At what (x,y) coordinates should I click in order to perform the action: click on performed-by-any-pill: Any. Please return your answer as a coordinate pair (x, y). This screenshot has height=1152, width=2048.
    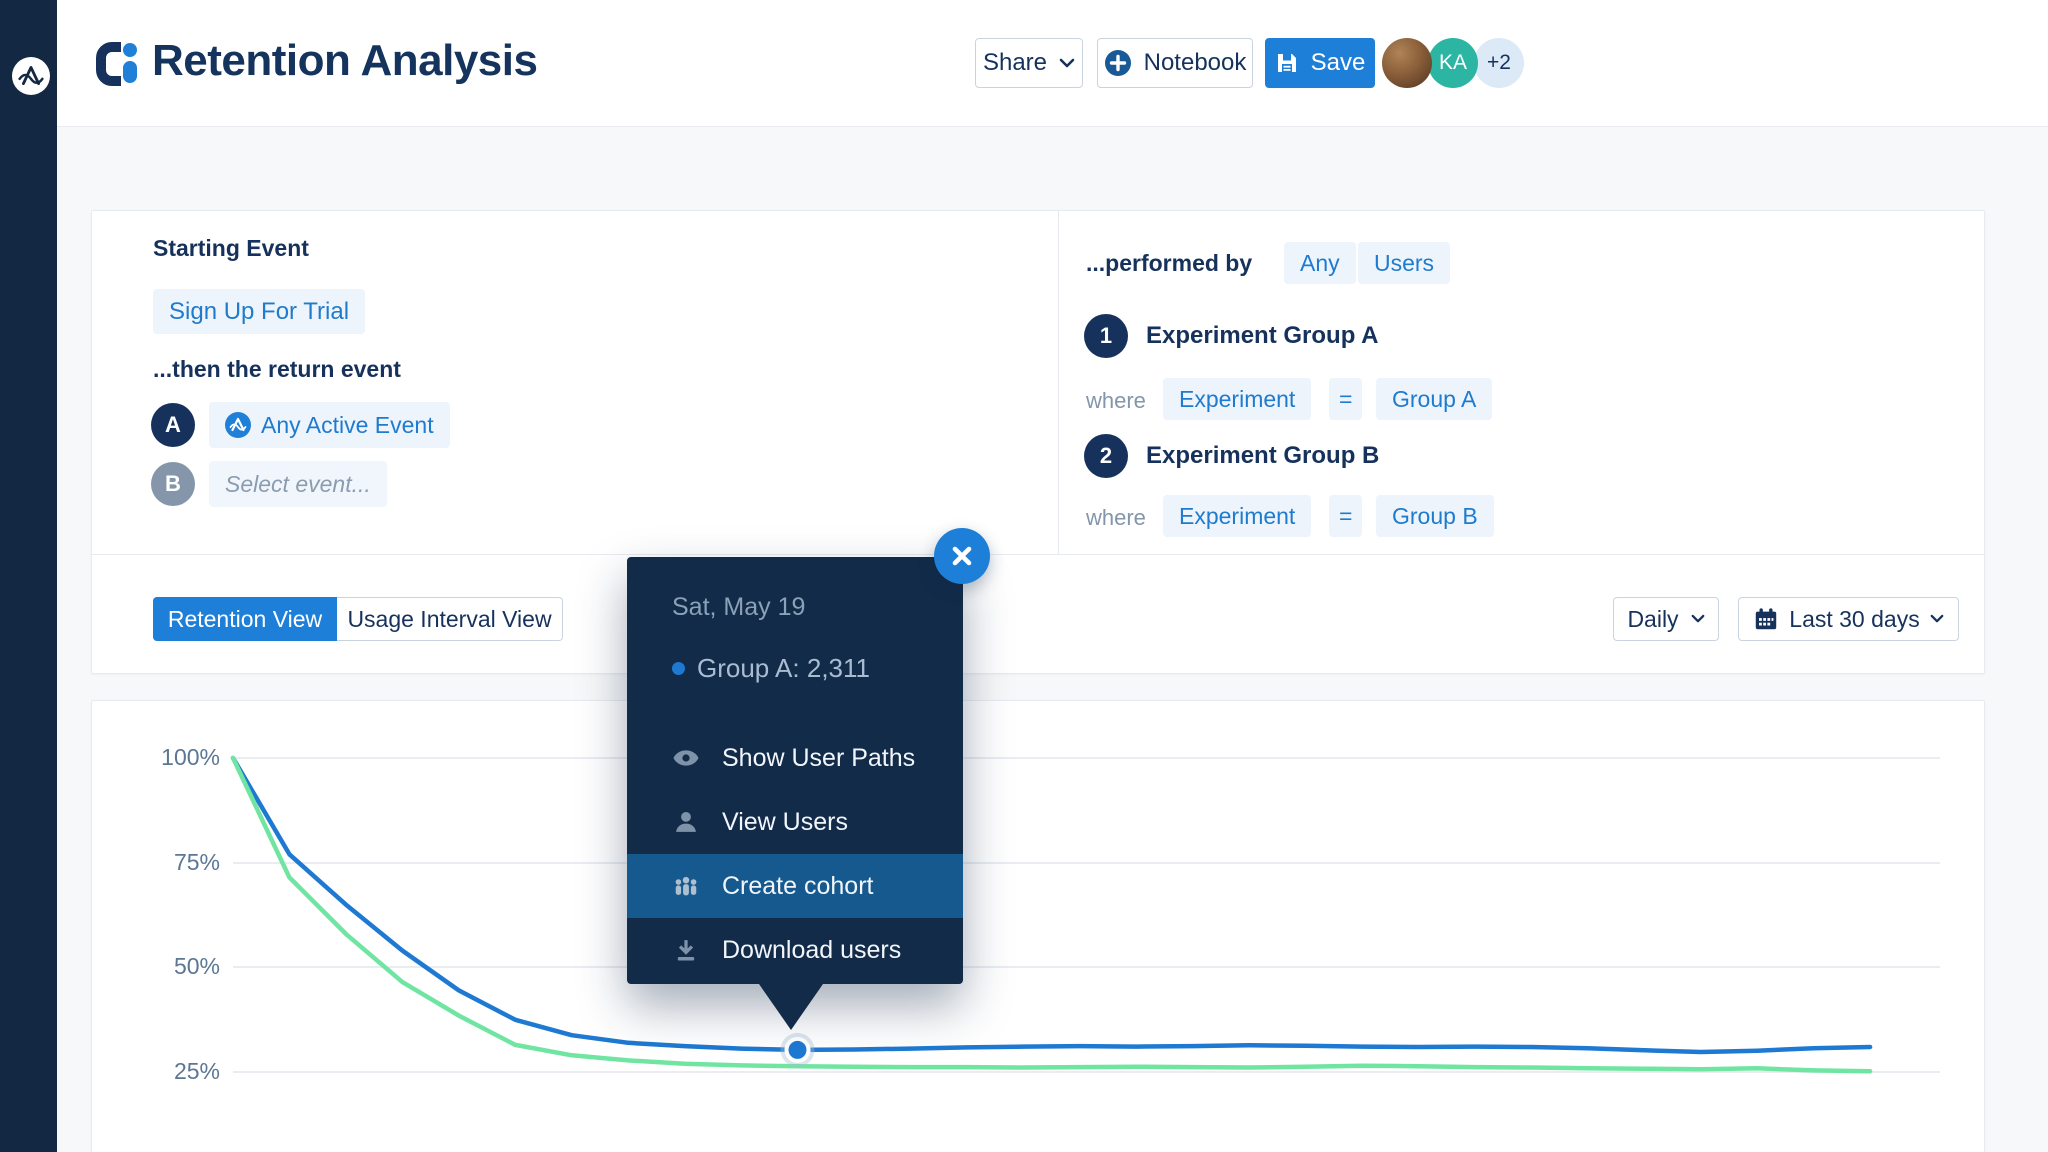
    Looking at the image, I should click on (1320, 263).